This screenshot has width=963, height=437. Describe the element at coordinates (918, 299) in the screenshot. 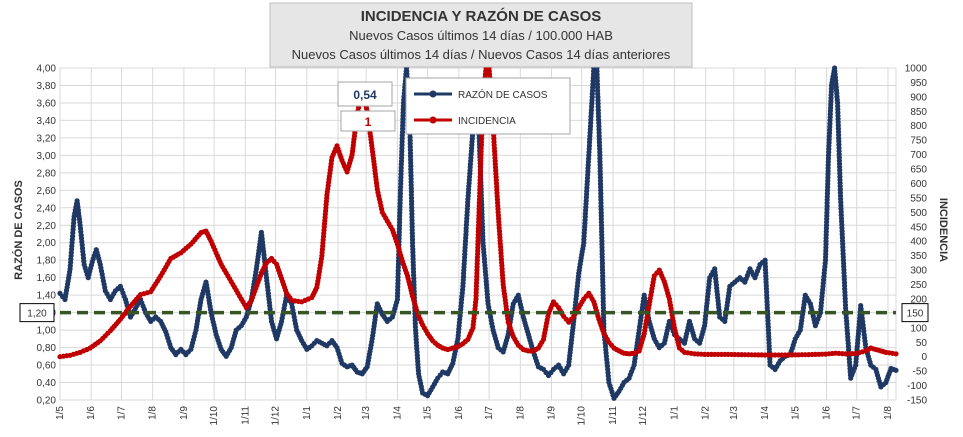

I see `right-tick-label: 200` at that location.